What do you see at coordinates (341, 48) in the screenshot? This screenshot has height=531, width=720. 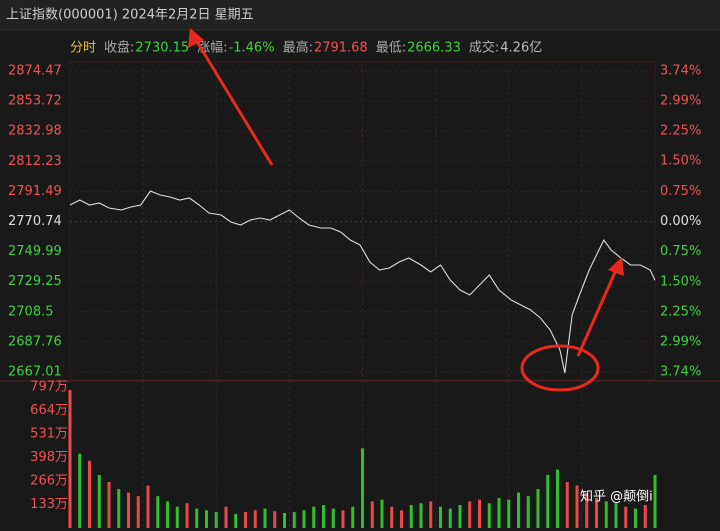 I see `info-value: 2791.68` at bounding box center [341, 48].